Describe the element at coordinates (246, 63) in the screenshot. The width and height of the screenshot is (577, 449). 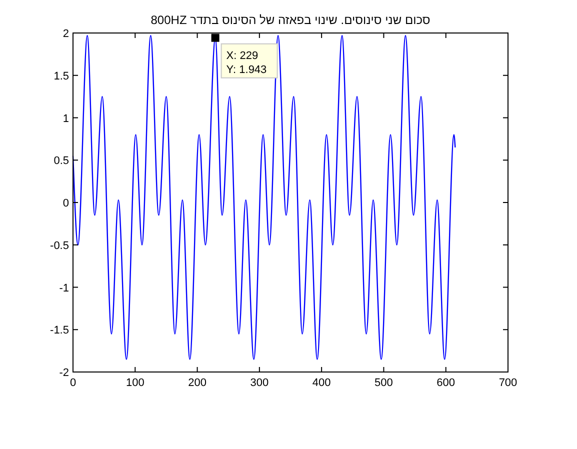
I see `annotation: X: 229 Y: 1.943` at that location.